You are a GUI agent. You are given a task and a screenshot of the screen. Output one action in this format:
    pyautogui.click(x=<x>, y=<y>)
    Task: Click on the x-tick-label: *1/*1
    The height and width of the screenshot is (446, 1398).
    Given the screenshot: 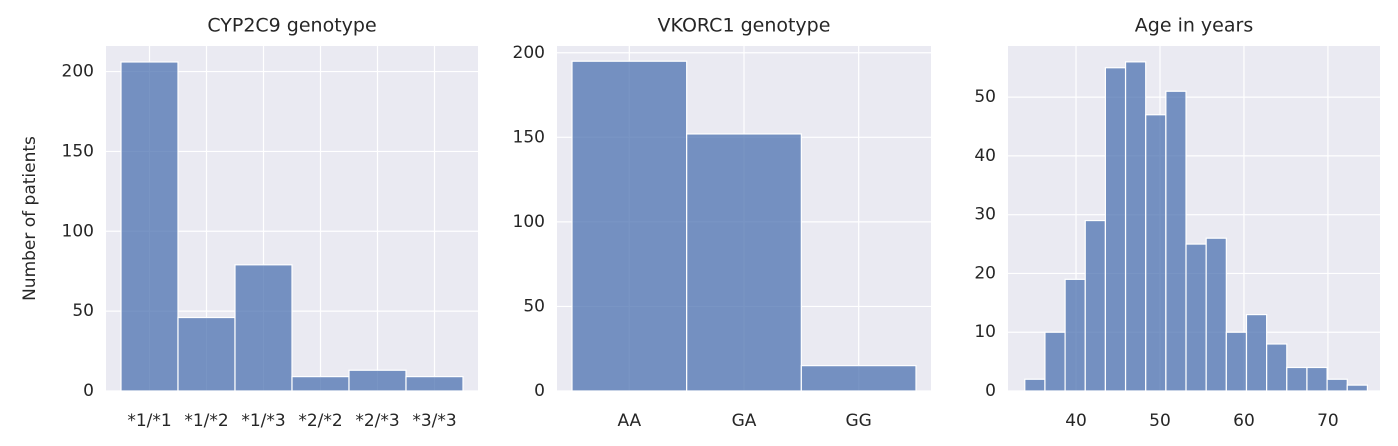 What is the action you would take?
    pyautogui.click(x=149, y=421)
    